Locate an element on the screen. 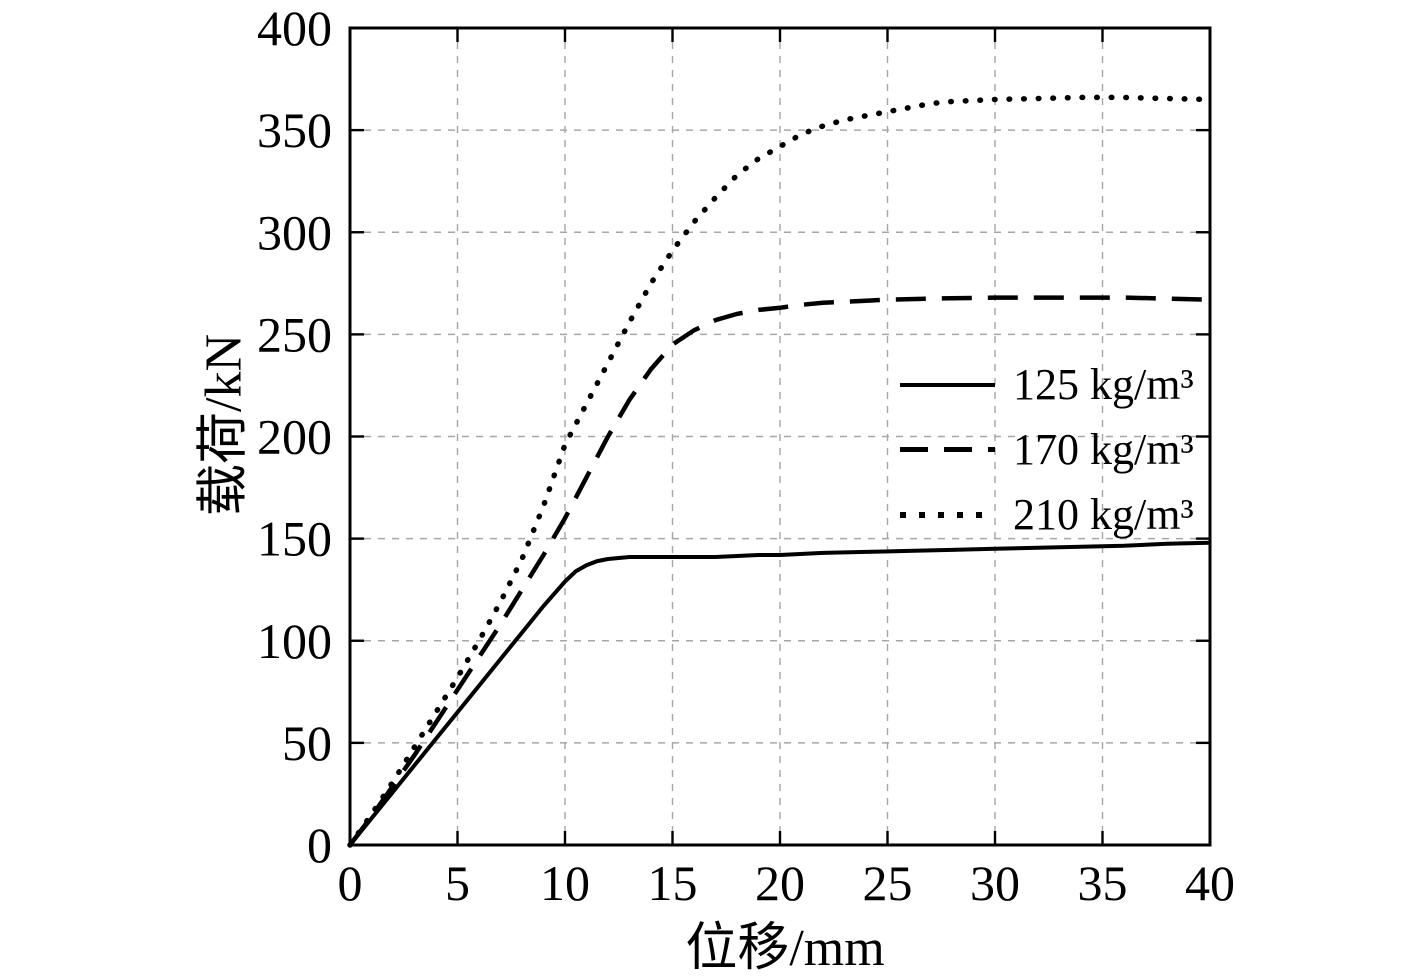  y-tick-label: 350 is located at coordinates (294, 130).